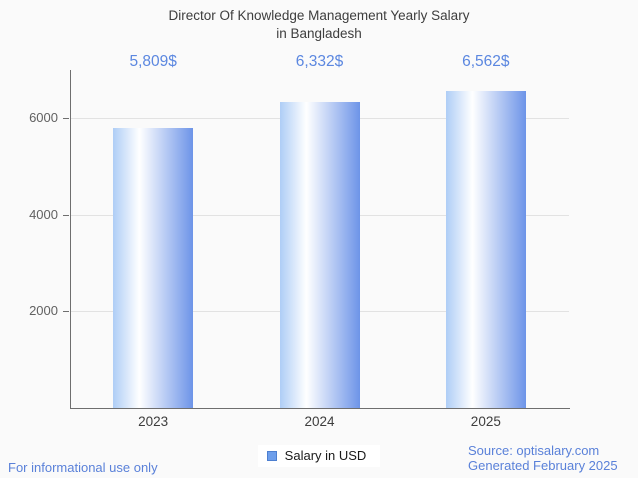  I want to click on x-axis-label-2024: 2024, so click(319, 421).